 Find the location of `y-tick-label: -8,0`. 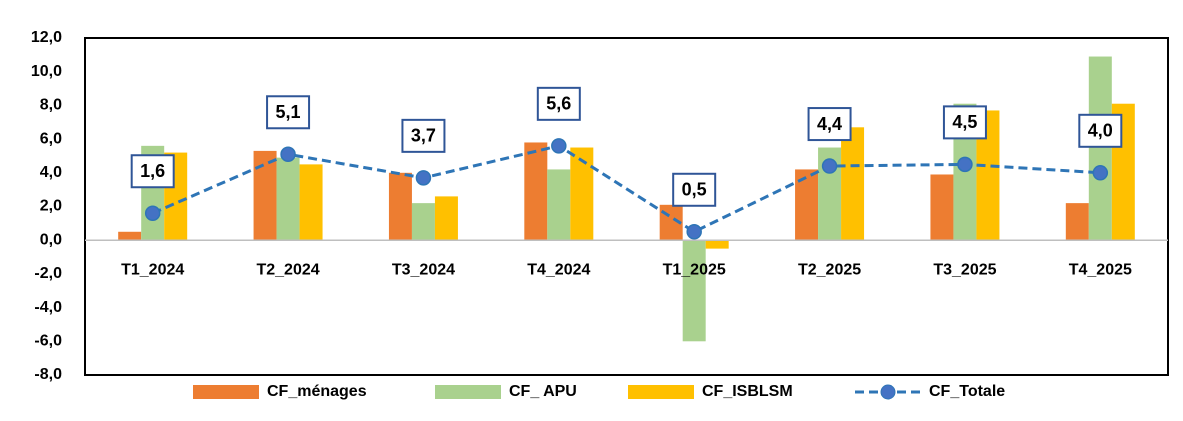

y-tick-label: -8,0 is located at coordinates (48, 374).